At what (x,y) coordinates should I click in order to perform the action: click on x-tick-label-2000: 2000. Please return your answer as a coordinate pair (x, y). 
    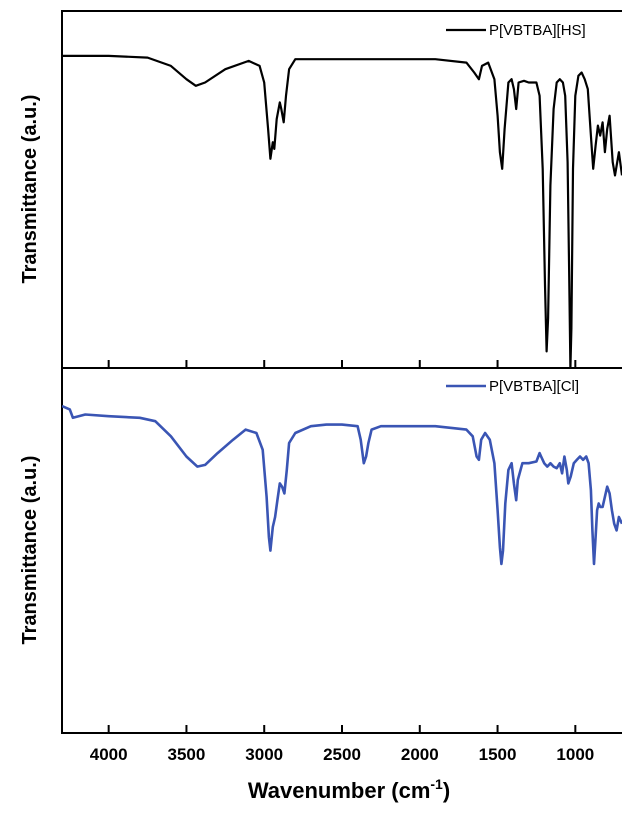
    Looking at the image, I should click on (420, 754).